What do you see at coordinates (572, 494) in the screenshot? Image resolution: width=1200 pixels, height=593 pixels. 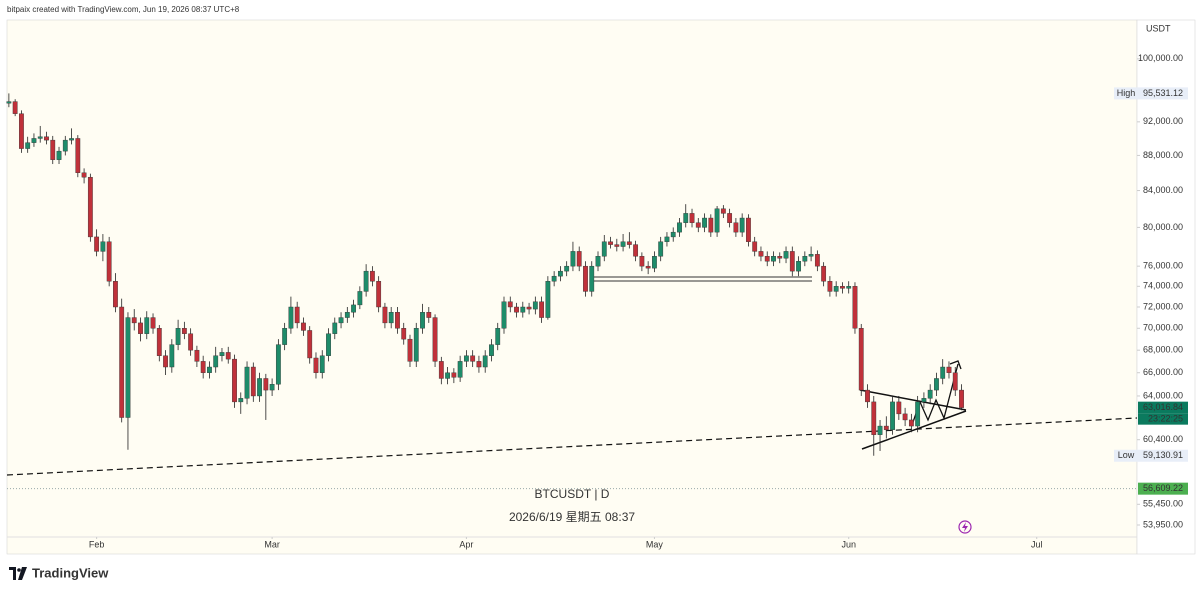 I see `symbol-title: BTCUSDT | D` at bounding box center [572, 494].